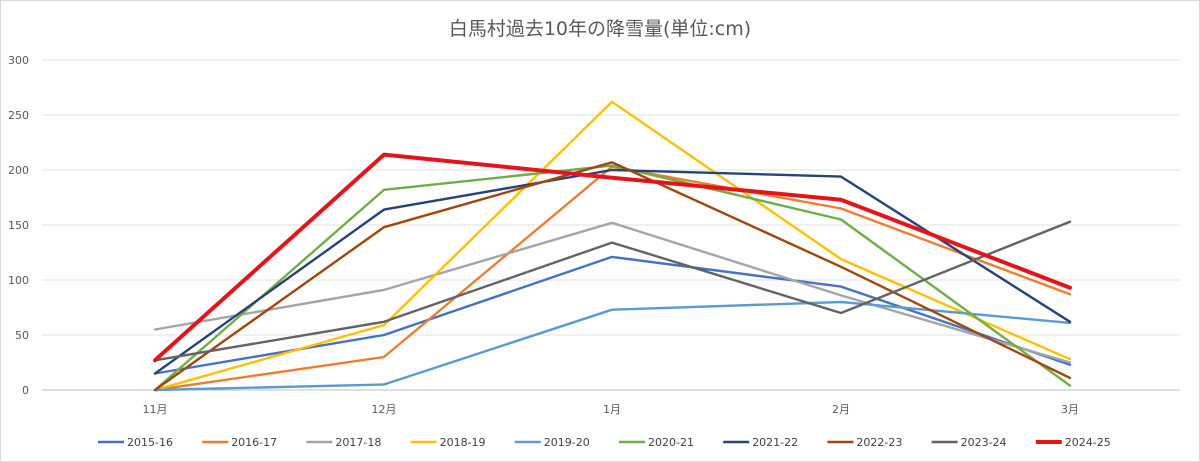 This screenshot has height=462, width=1200. What do you see at coordinates (18, 225) in the screenshot?
I see `y-tick-label: 150` at bounding box center [18, 225].